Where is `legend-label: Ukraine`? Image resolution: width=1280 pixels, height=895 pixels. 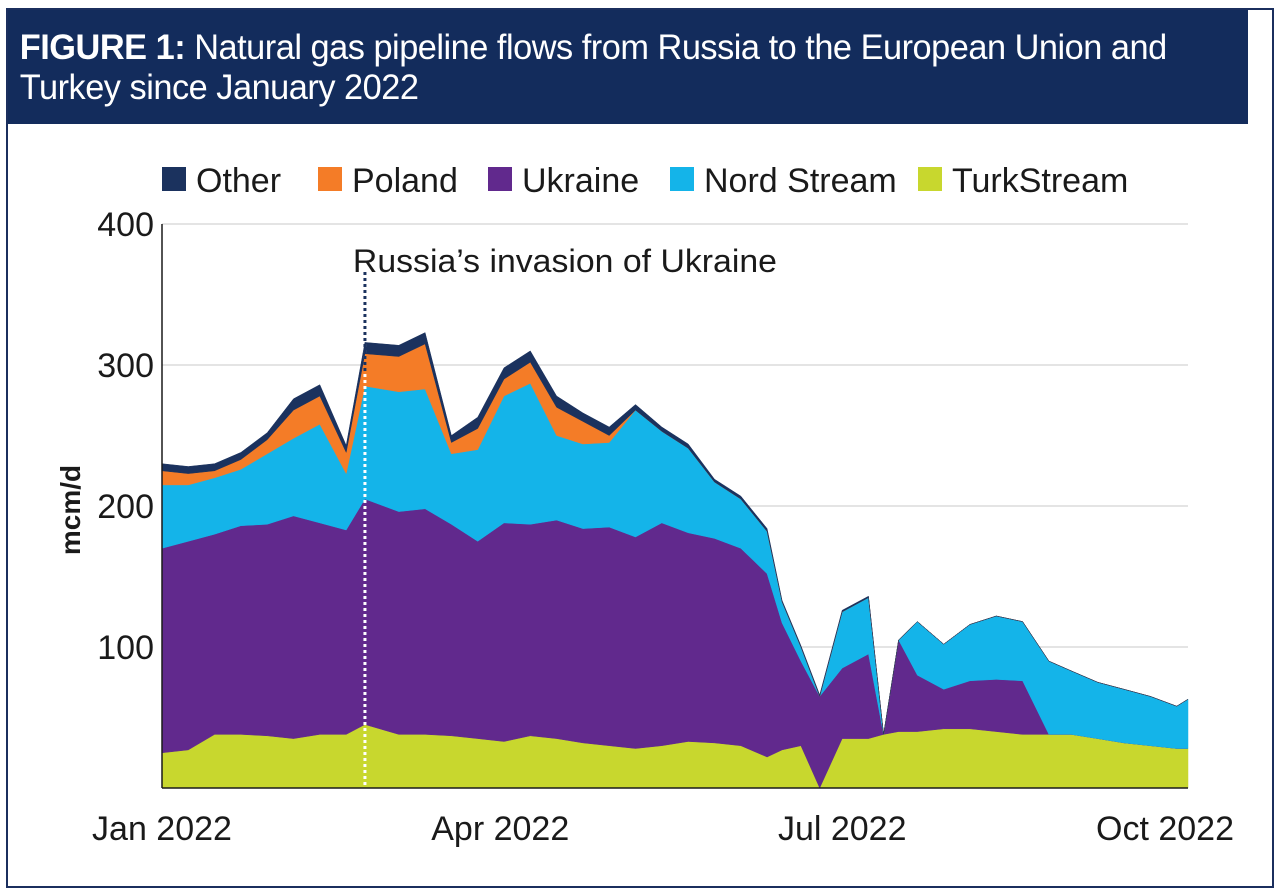
legend-label: Ukraine is located at coordinates (580, 181).